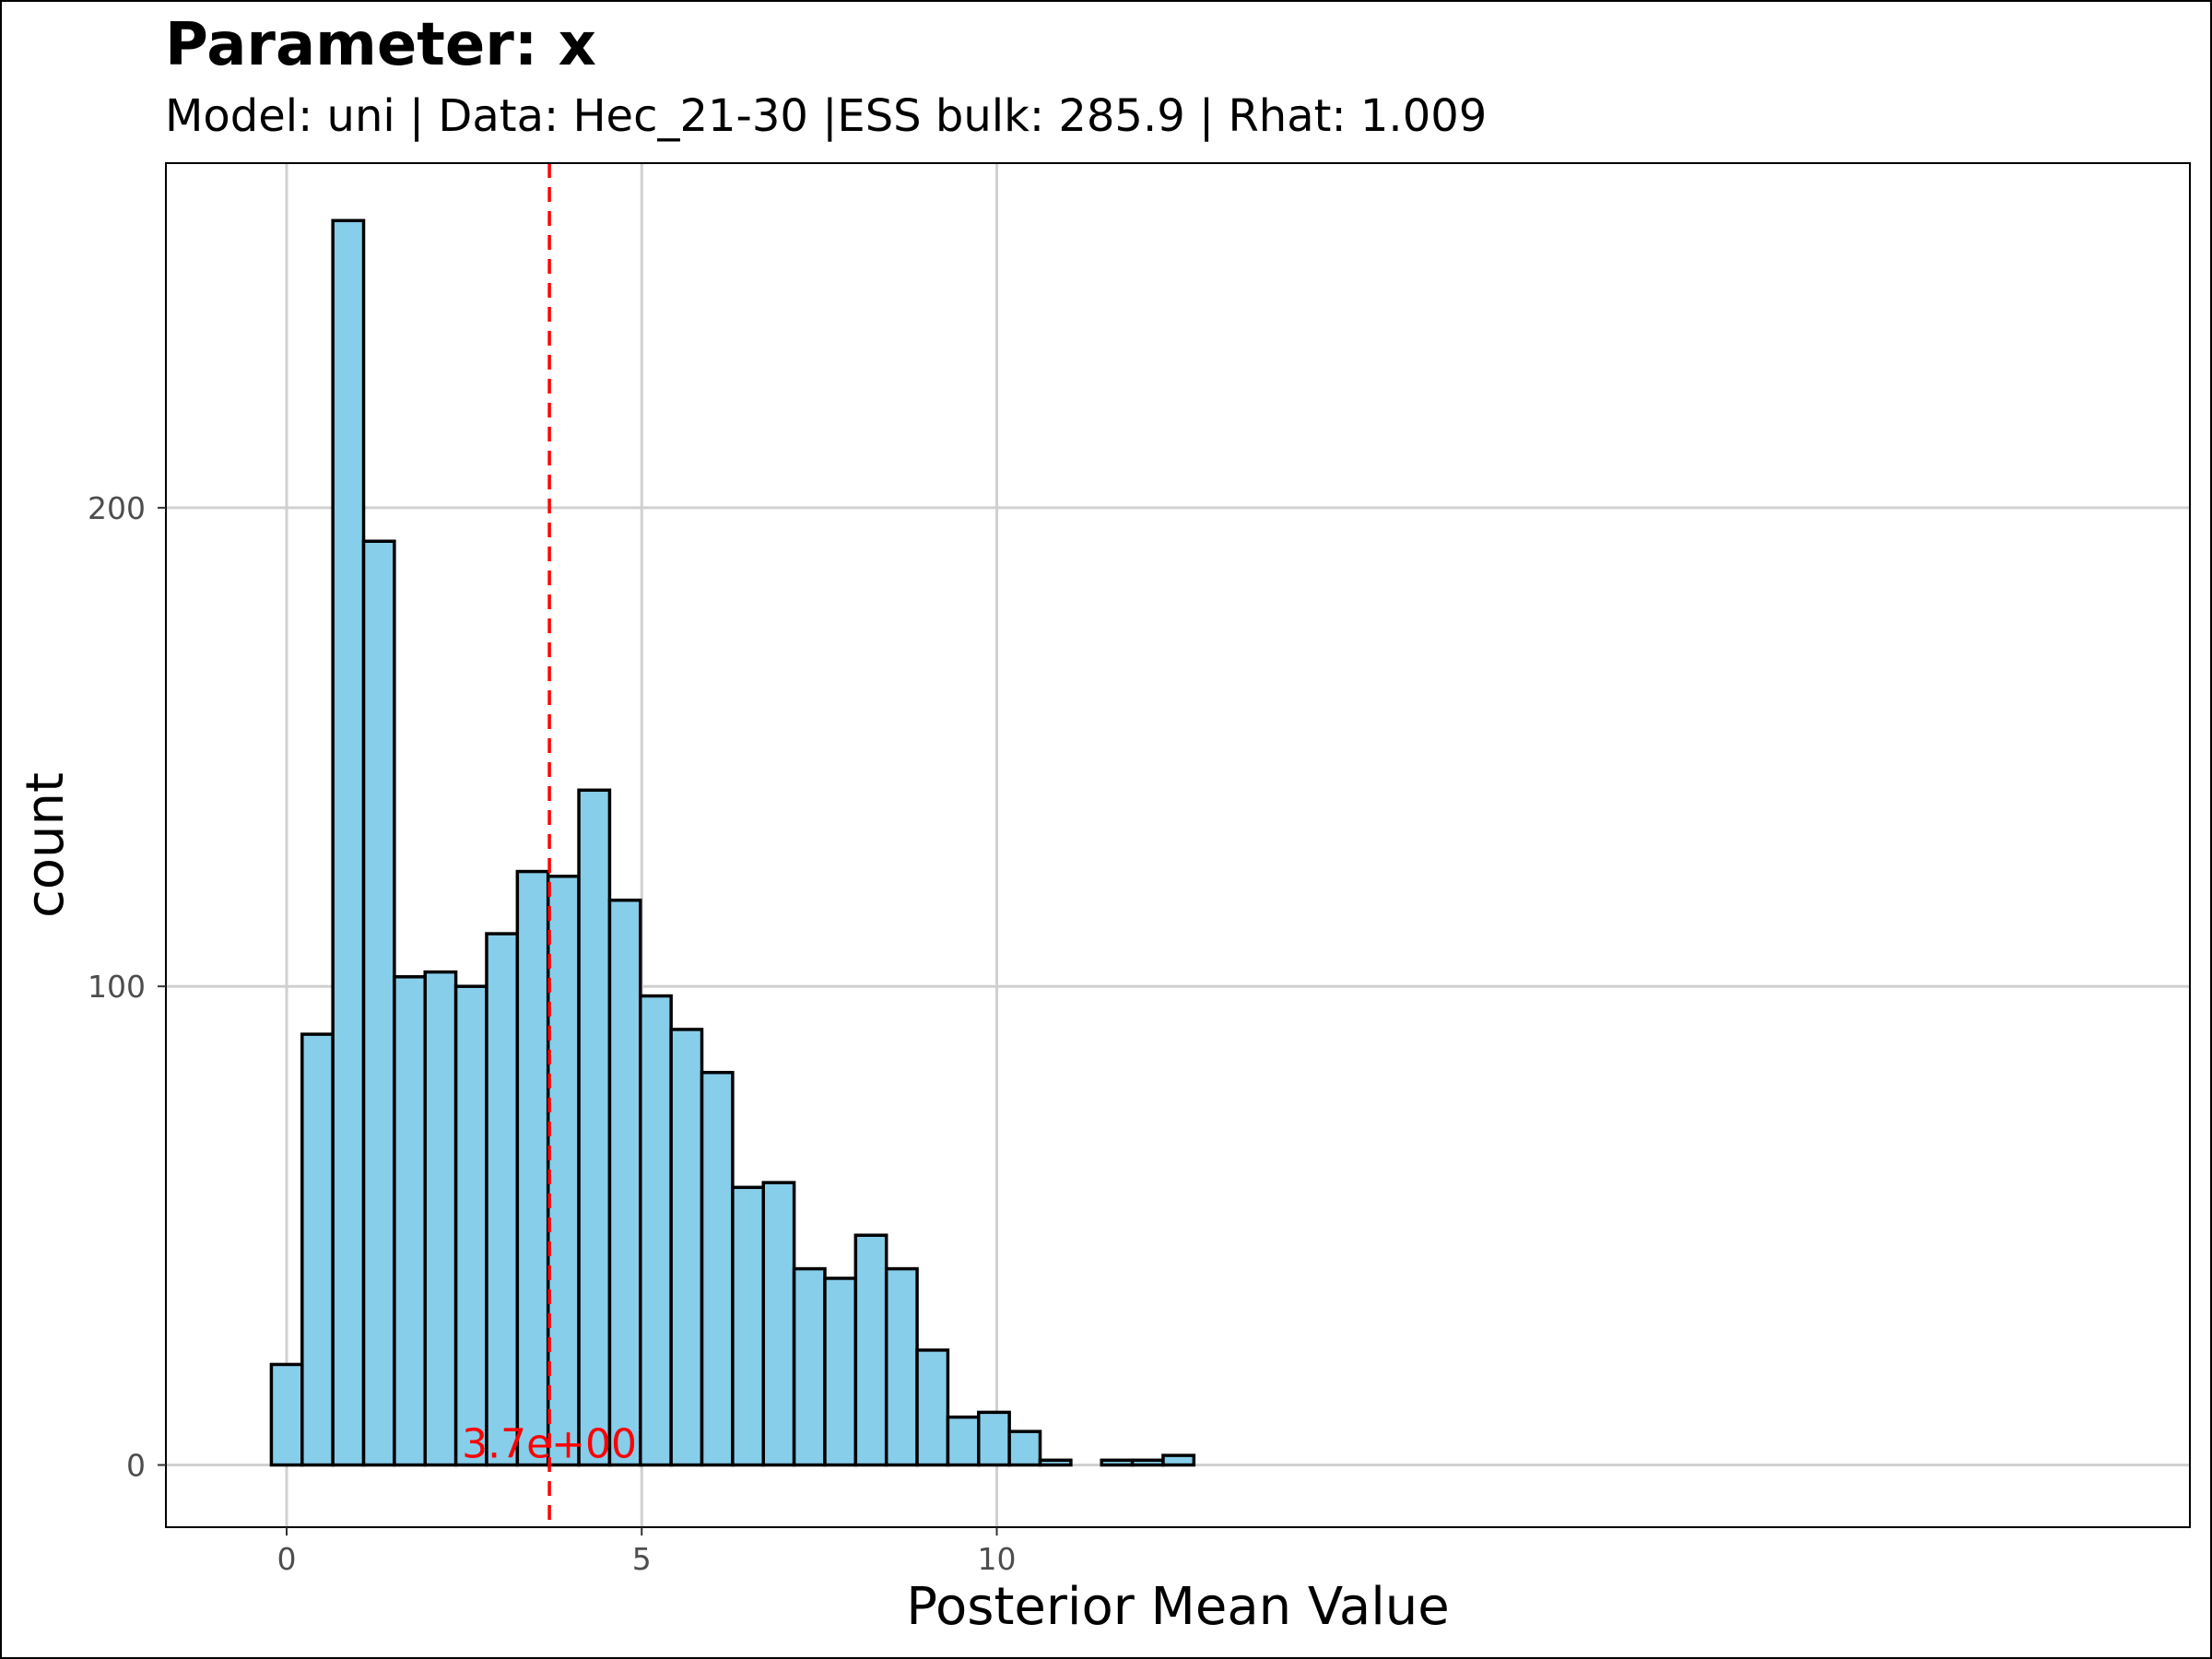 This screenshot has width=2212, height=1659. I want to click on y-tick-label: 0, so click(136, 1465).